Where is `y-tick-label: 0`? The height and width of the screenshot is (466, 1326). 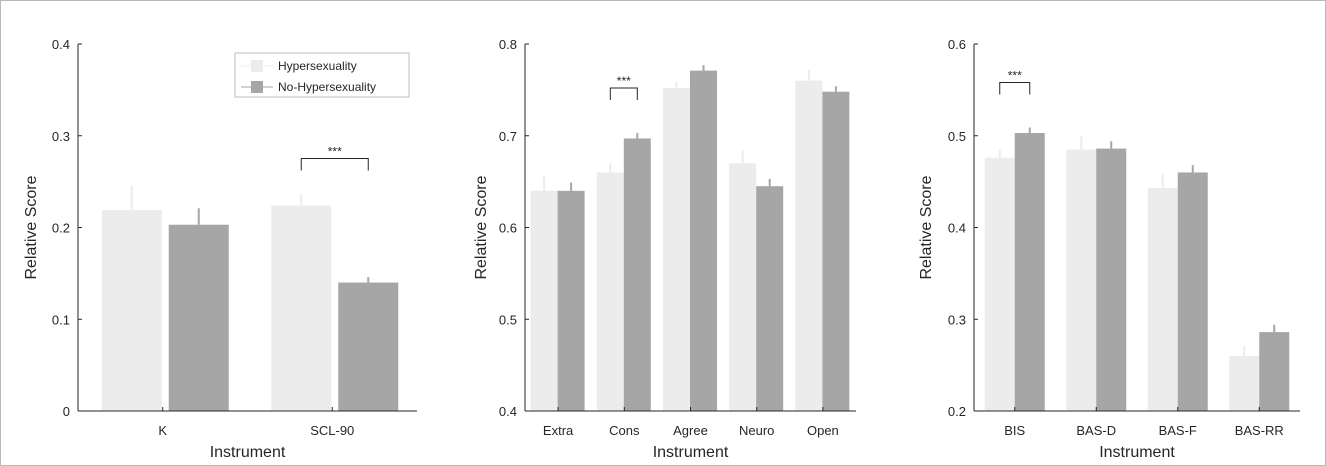
y-tick-label: 0 is located at coordinates (66, 411).